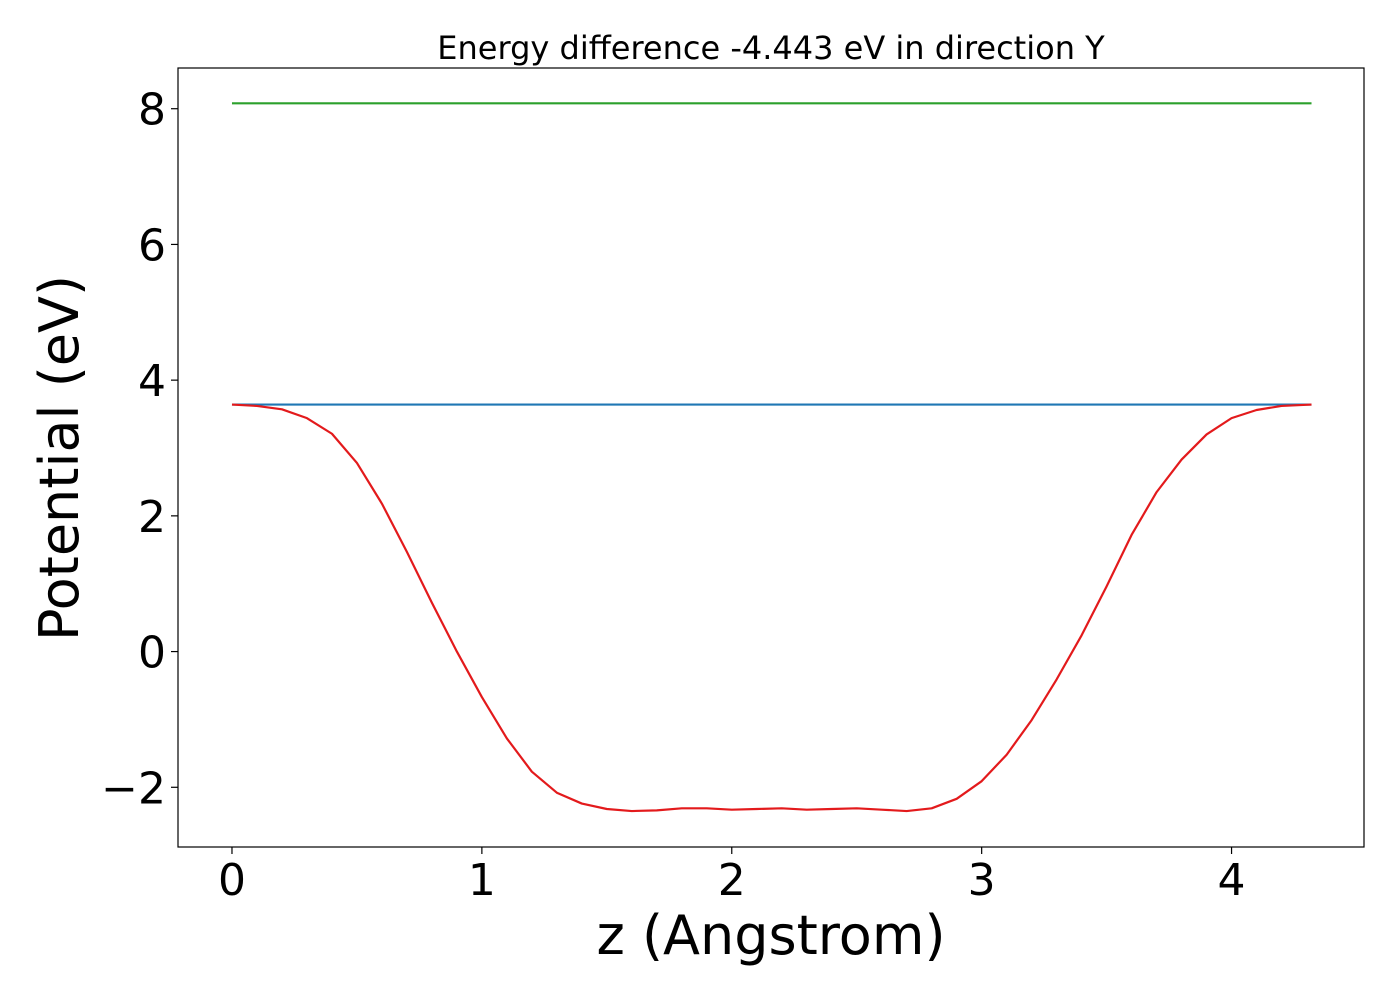 The height and width of the screenshot is (1004, 1400). I want to click on x-tick-label: 0, so click(232, 880).